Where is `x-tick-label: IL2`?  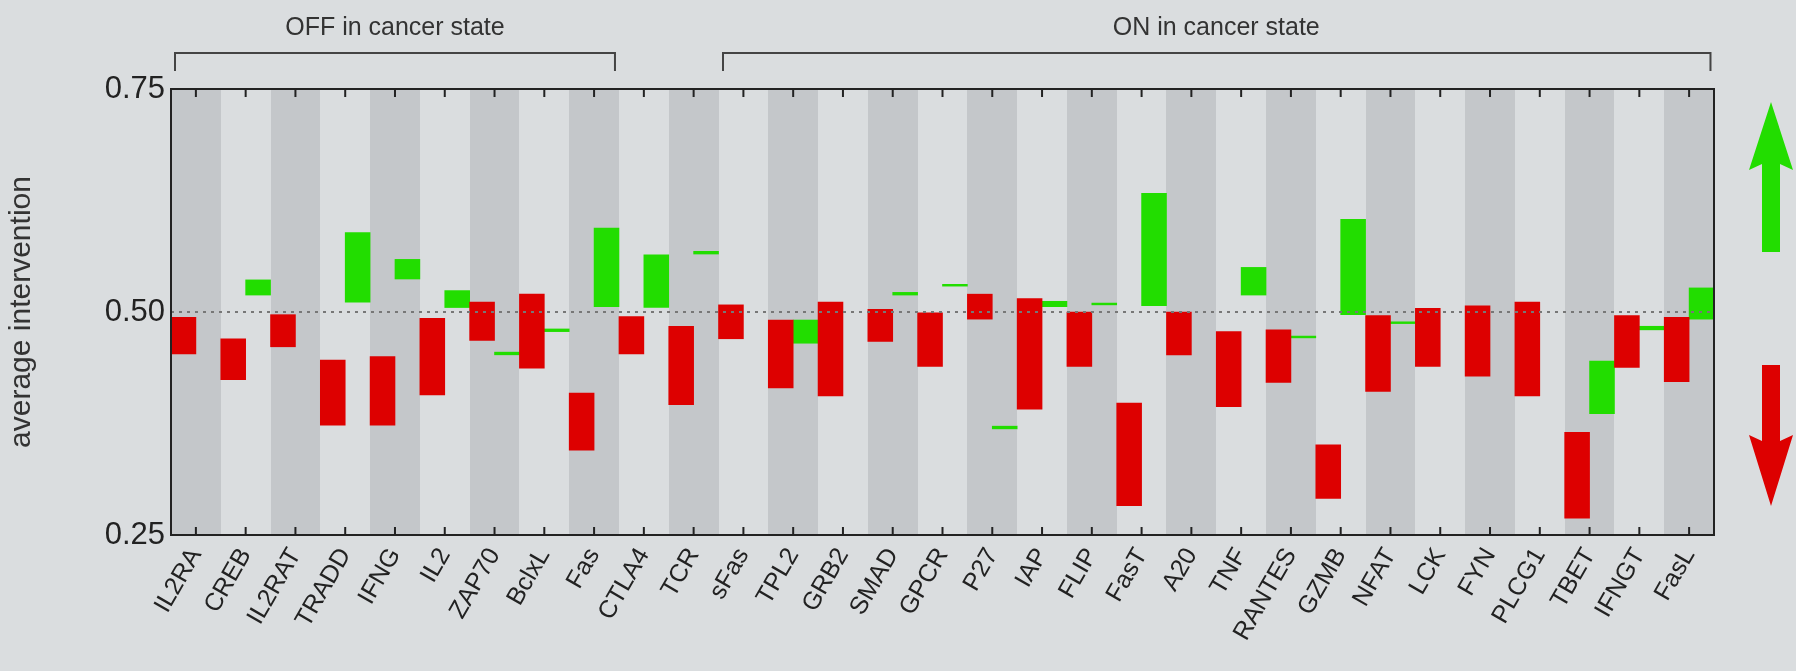
x-tick-label: IL2 is located at coordinates (434, 564).